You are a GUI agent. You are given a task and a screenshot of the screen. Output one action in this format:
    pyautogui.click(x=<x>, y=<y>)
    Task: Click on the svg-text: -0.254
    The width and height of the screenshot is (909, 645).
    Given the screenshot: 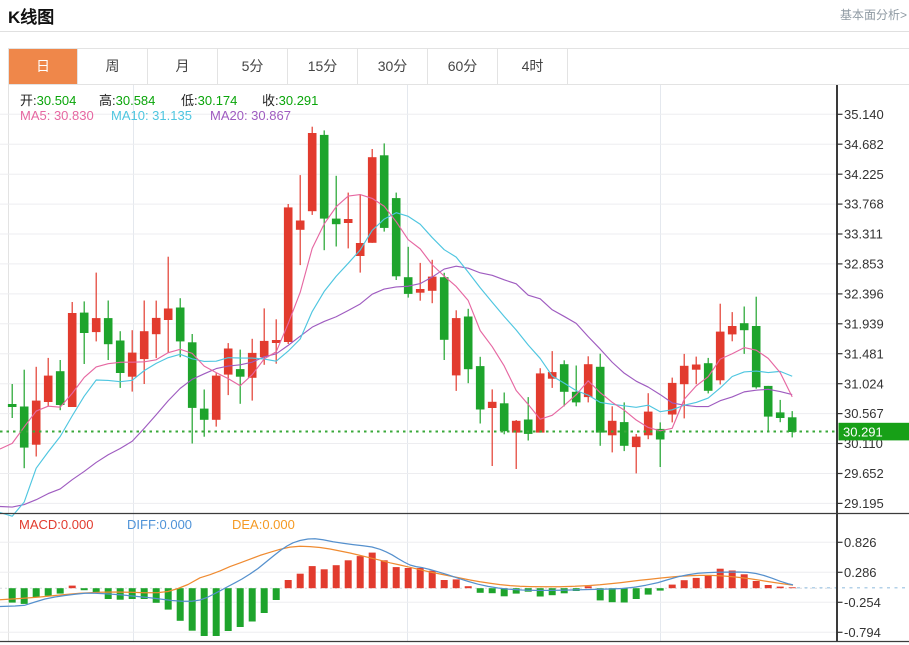 What is the action you would take?
    pyautogui.click(x=862, y=602)
    